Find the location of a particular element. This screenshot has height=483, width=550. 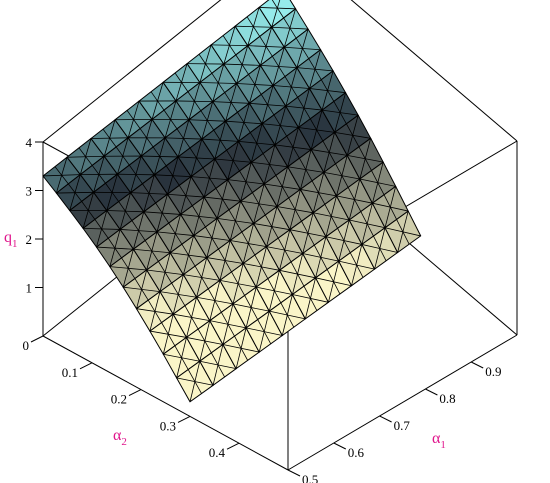

box-edge-top-back-right is located at coordinates (434, 71).